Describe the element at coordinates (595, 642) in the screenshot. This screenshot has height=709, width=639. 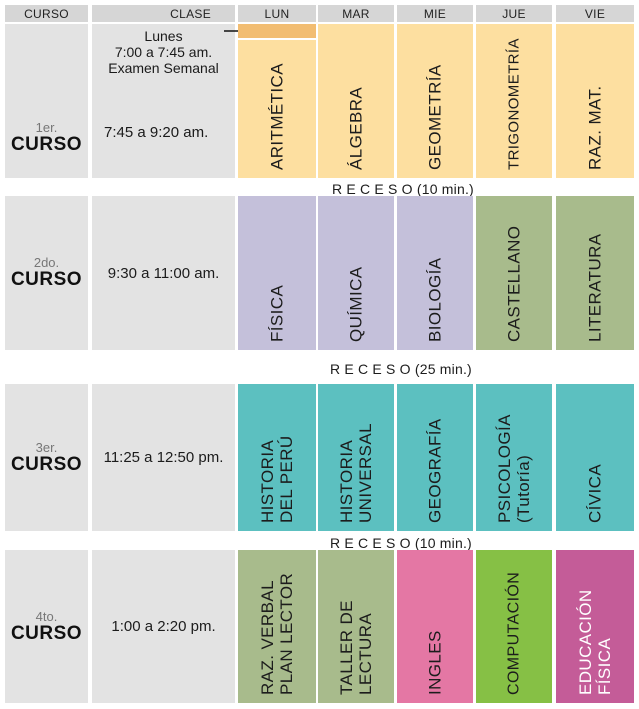
I see `row4-vie-subject: EDUCACIÓN FÍSICA` at that location.